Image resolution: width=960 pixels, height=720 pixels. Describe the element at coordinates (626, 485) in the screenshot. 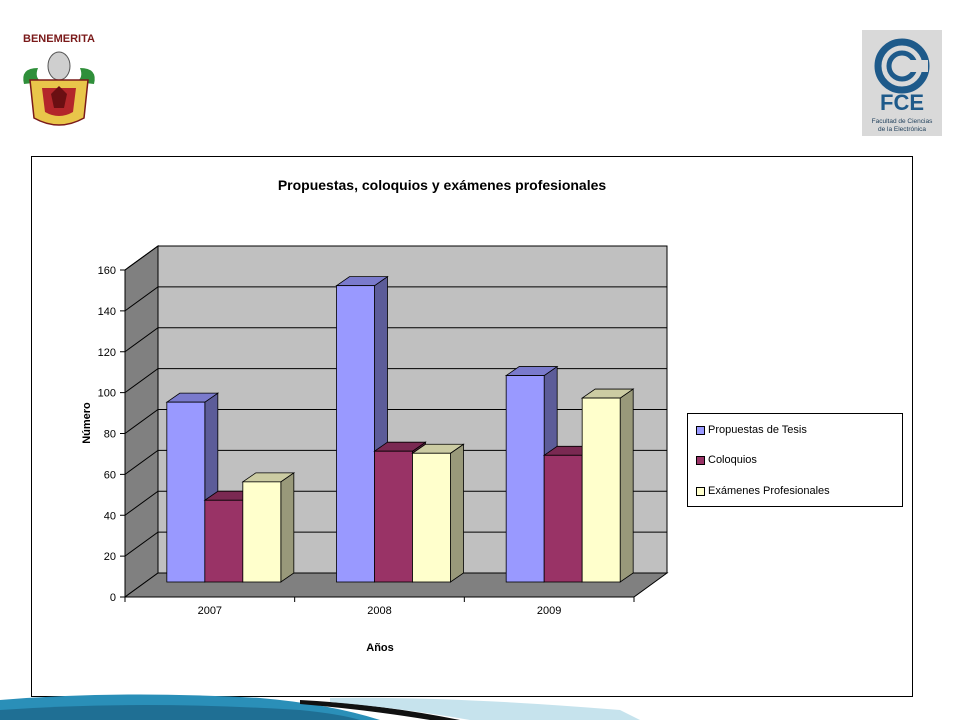

I see `bar-exámenes-2009-side` at that location.